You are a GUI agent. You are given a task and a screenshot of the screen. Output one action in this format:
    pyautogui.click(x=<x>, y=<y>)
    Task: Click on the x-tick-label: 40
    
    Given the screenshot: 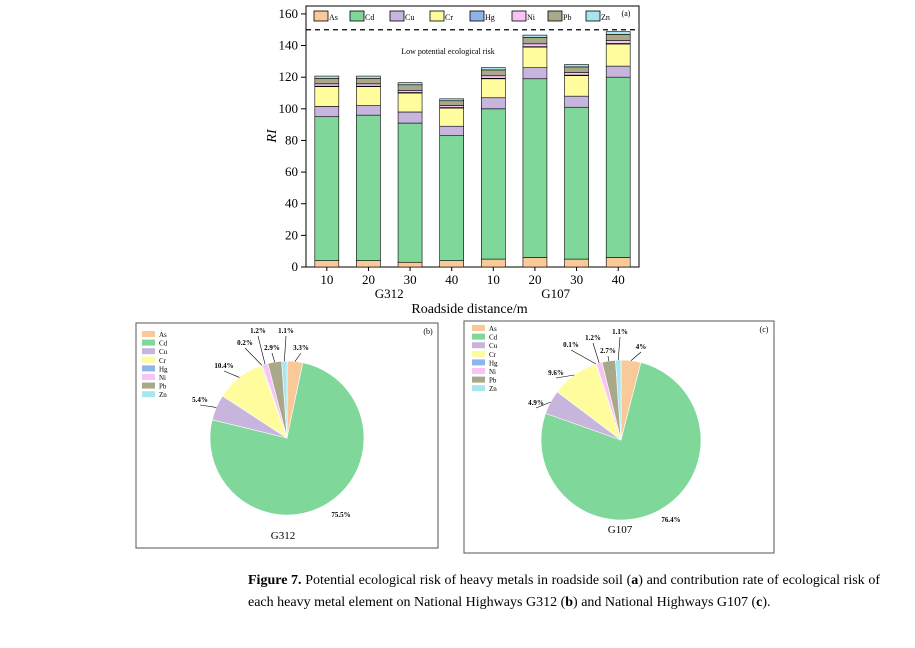 What is the action you would take?
    pyautogui.click(x=451, y=279)
    